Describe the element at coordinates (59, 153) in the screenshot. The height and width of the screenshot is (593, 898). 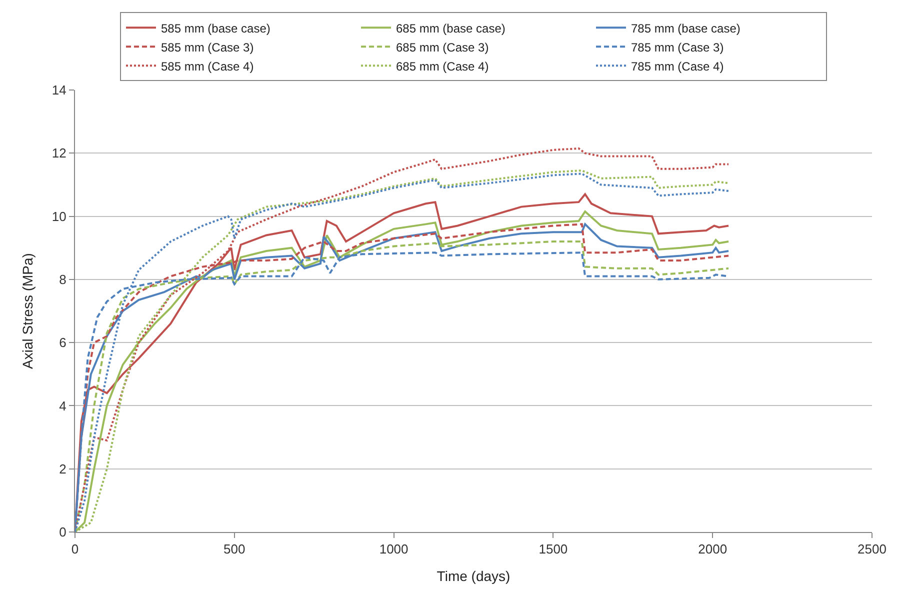
I see `y-tick-label: 12` at that location.